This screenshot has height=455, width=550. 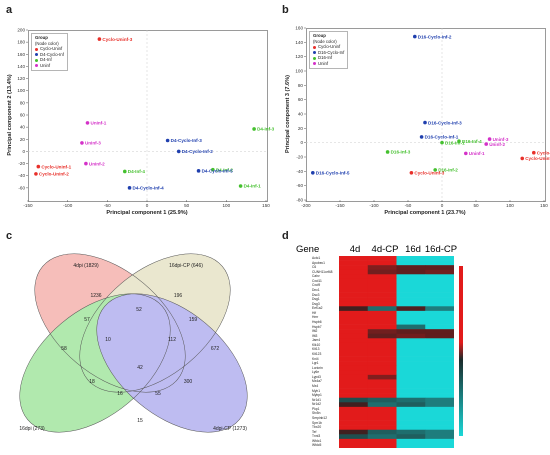 What do you see at coordinates (266, 129) in the screenshot?
I see `point-label: D4-Inf-3` at bounding box center [266, 129].